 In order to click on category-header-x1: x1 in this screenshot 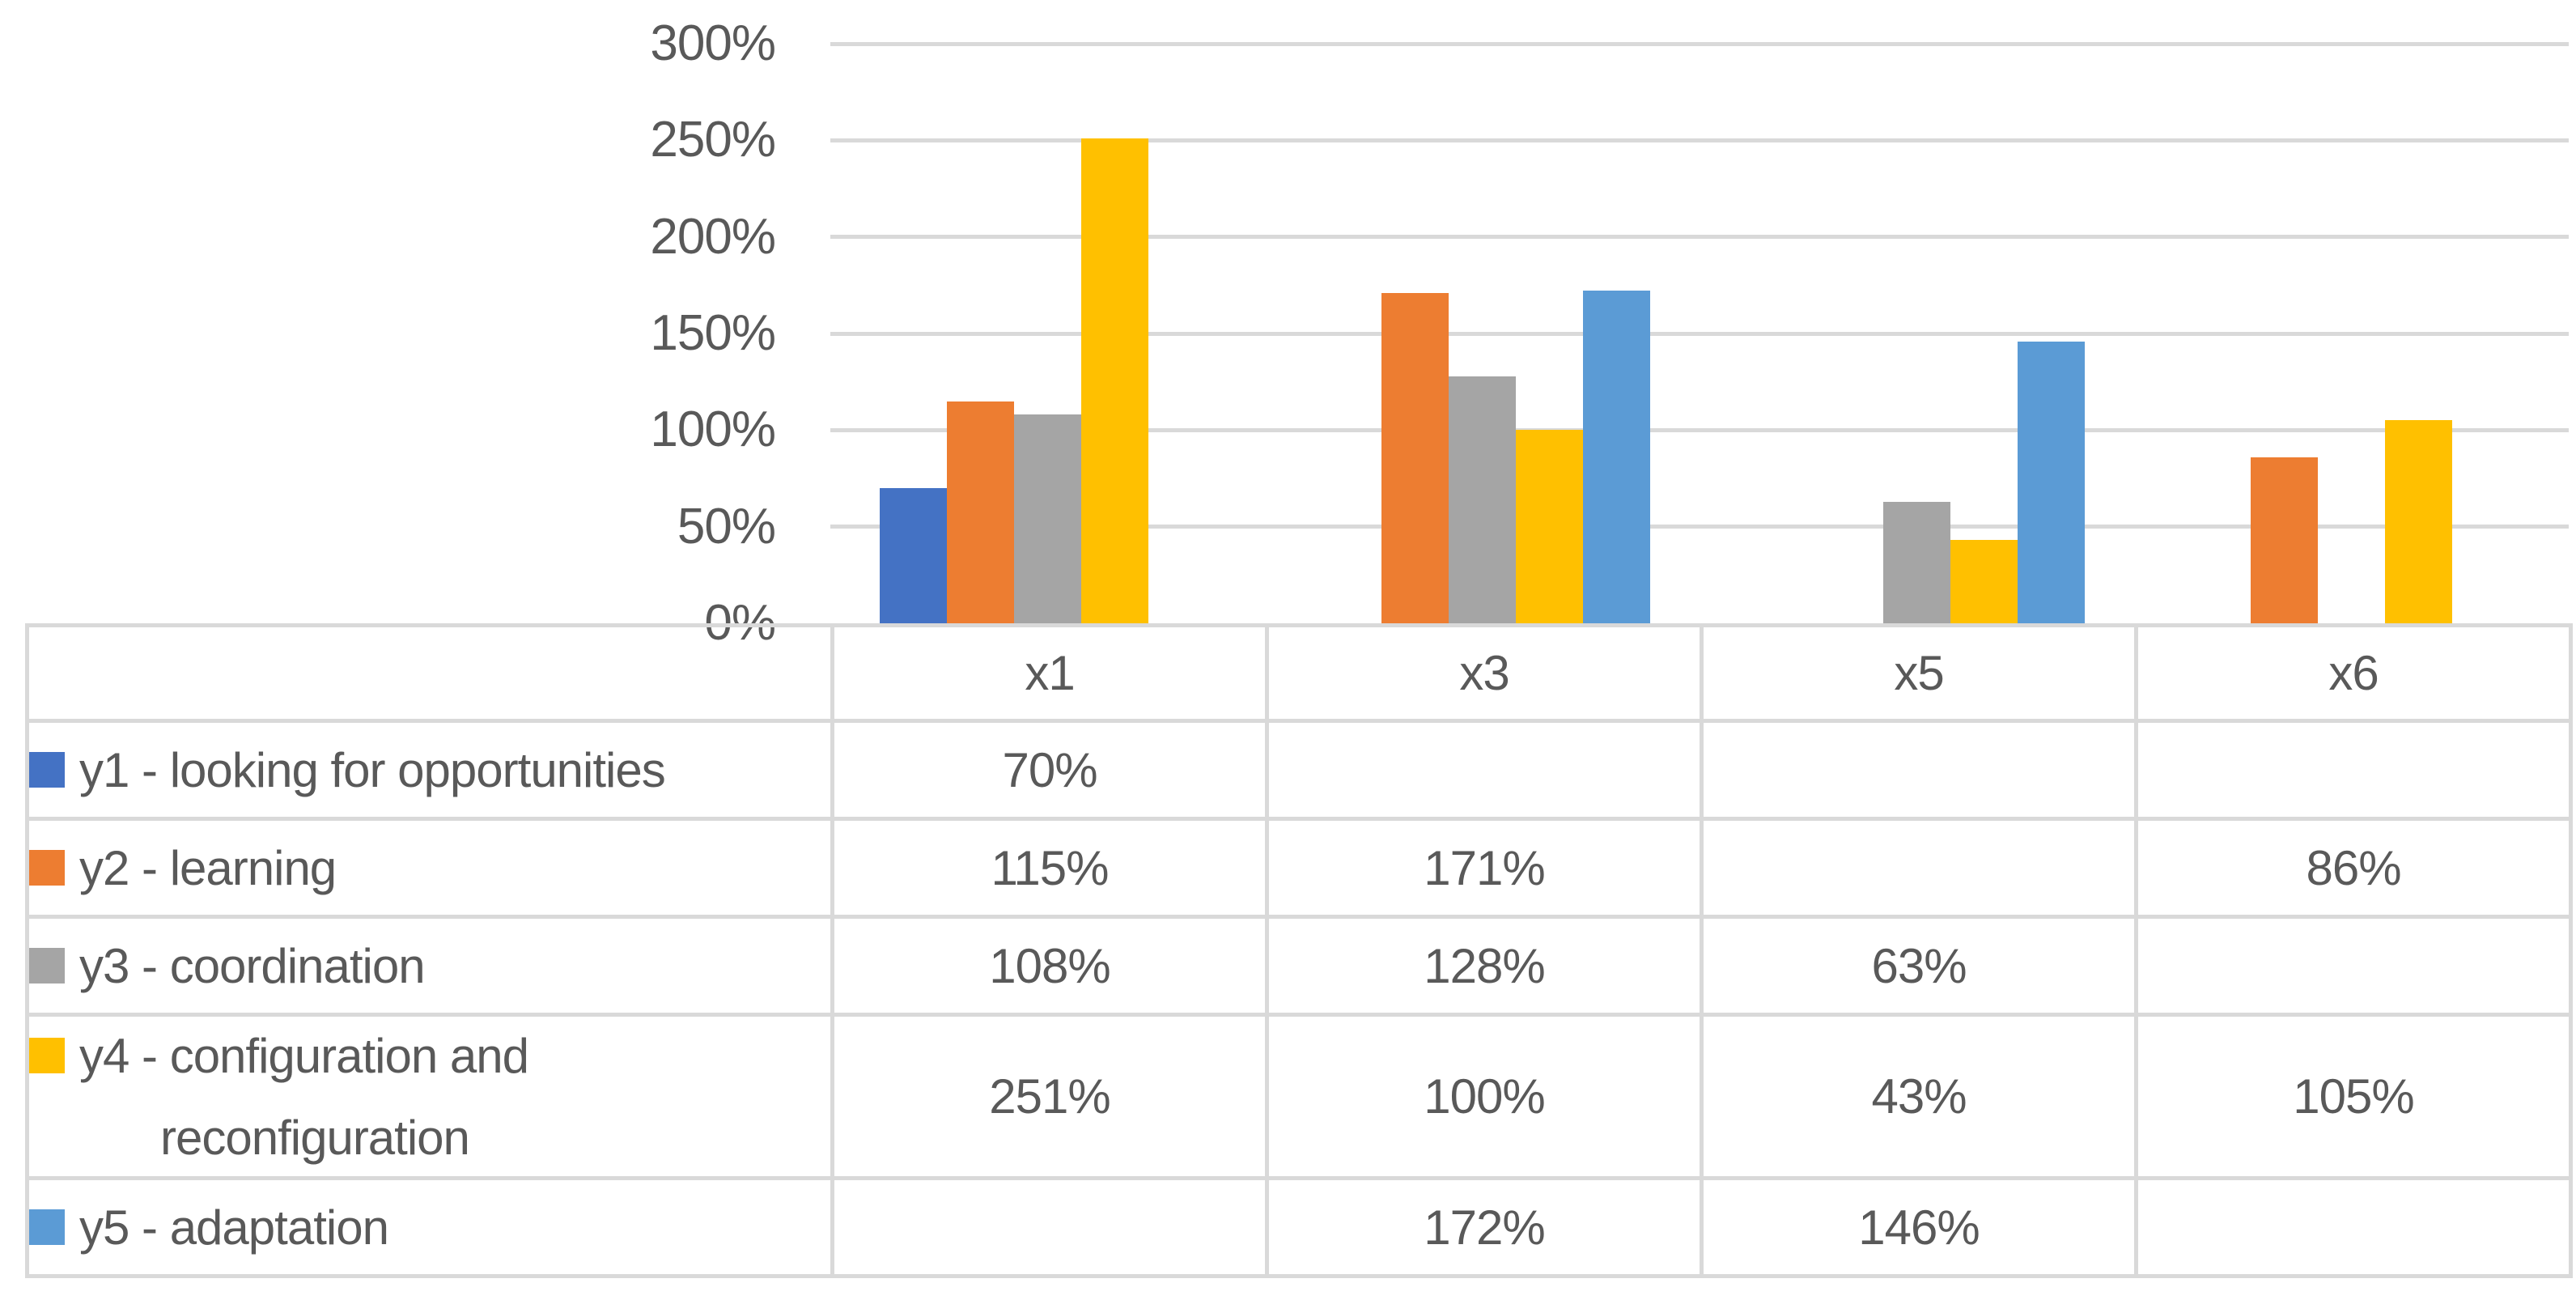, I will do `click(1049, 673)`.